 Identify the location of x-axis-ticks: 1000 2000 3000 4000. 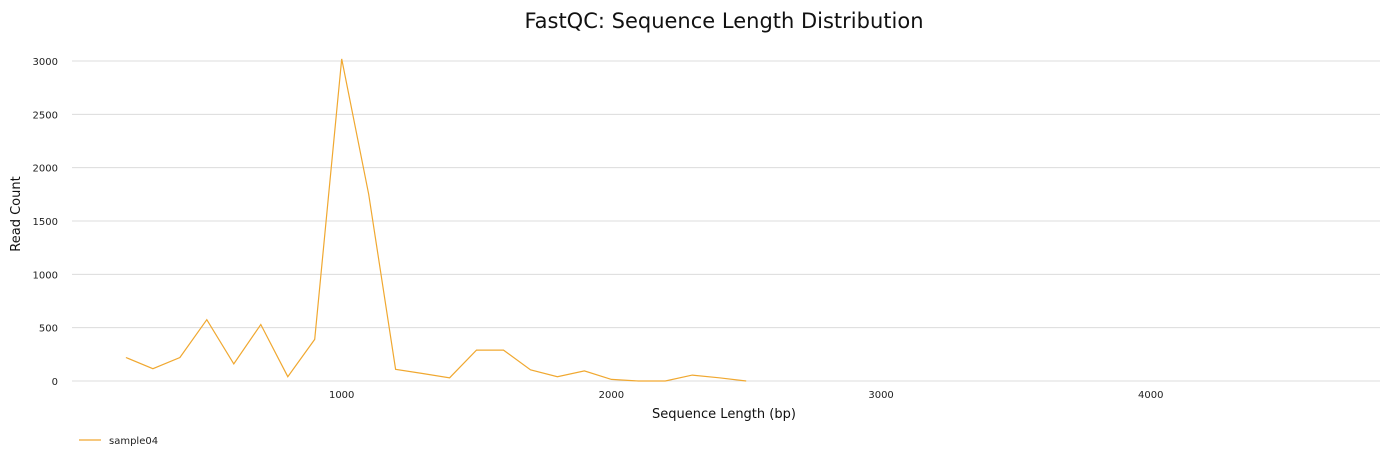
(746, 395).